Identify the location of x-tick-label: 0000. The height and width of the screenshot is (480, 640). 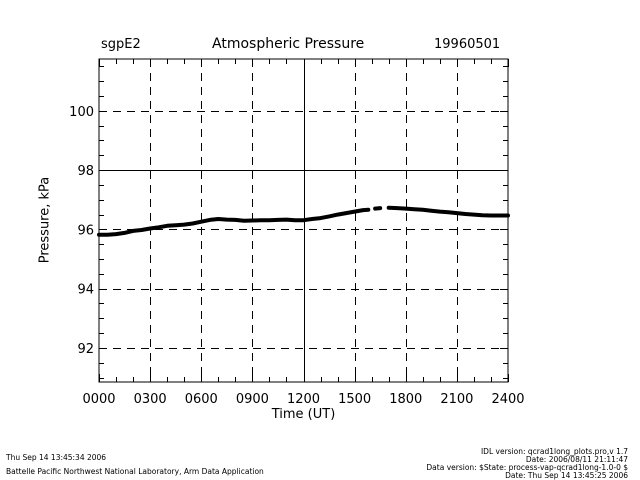
(98, 399).